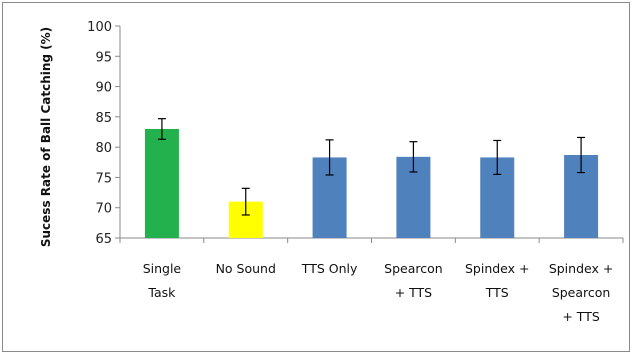 The width and height of the screenshot is (634, 356). What do you see at coordinates (329, 268) in the screenshot?
I see `x-category-label: TTS Only` at bounding box center [329, 268].